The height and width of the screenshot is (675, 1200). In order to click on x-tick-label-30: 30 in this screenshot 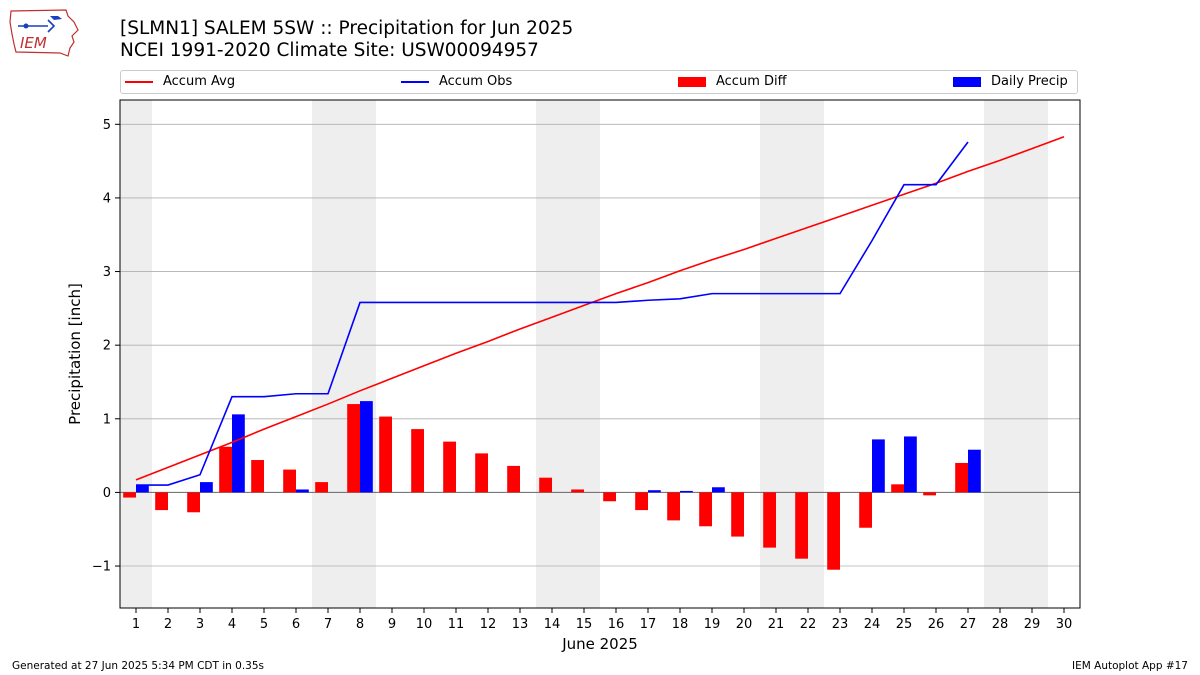, I will do `click(1064, 624)`.